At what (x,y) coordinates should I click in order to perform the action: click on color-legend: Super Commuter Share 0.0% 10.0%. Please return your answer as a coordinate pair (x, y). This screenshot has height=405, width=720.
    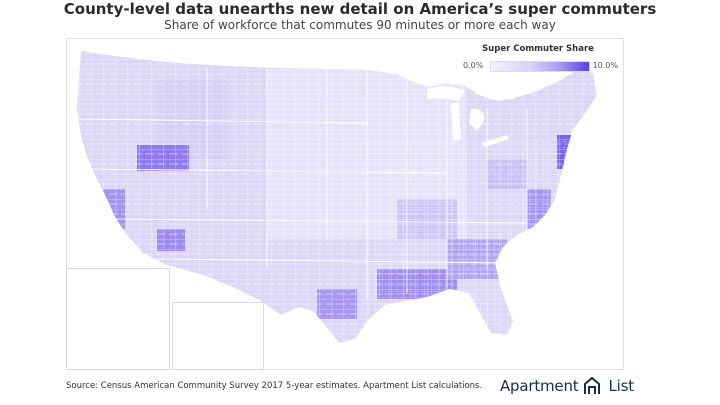
    Looking at the image, I should click on (538, 60).